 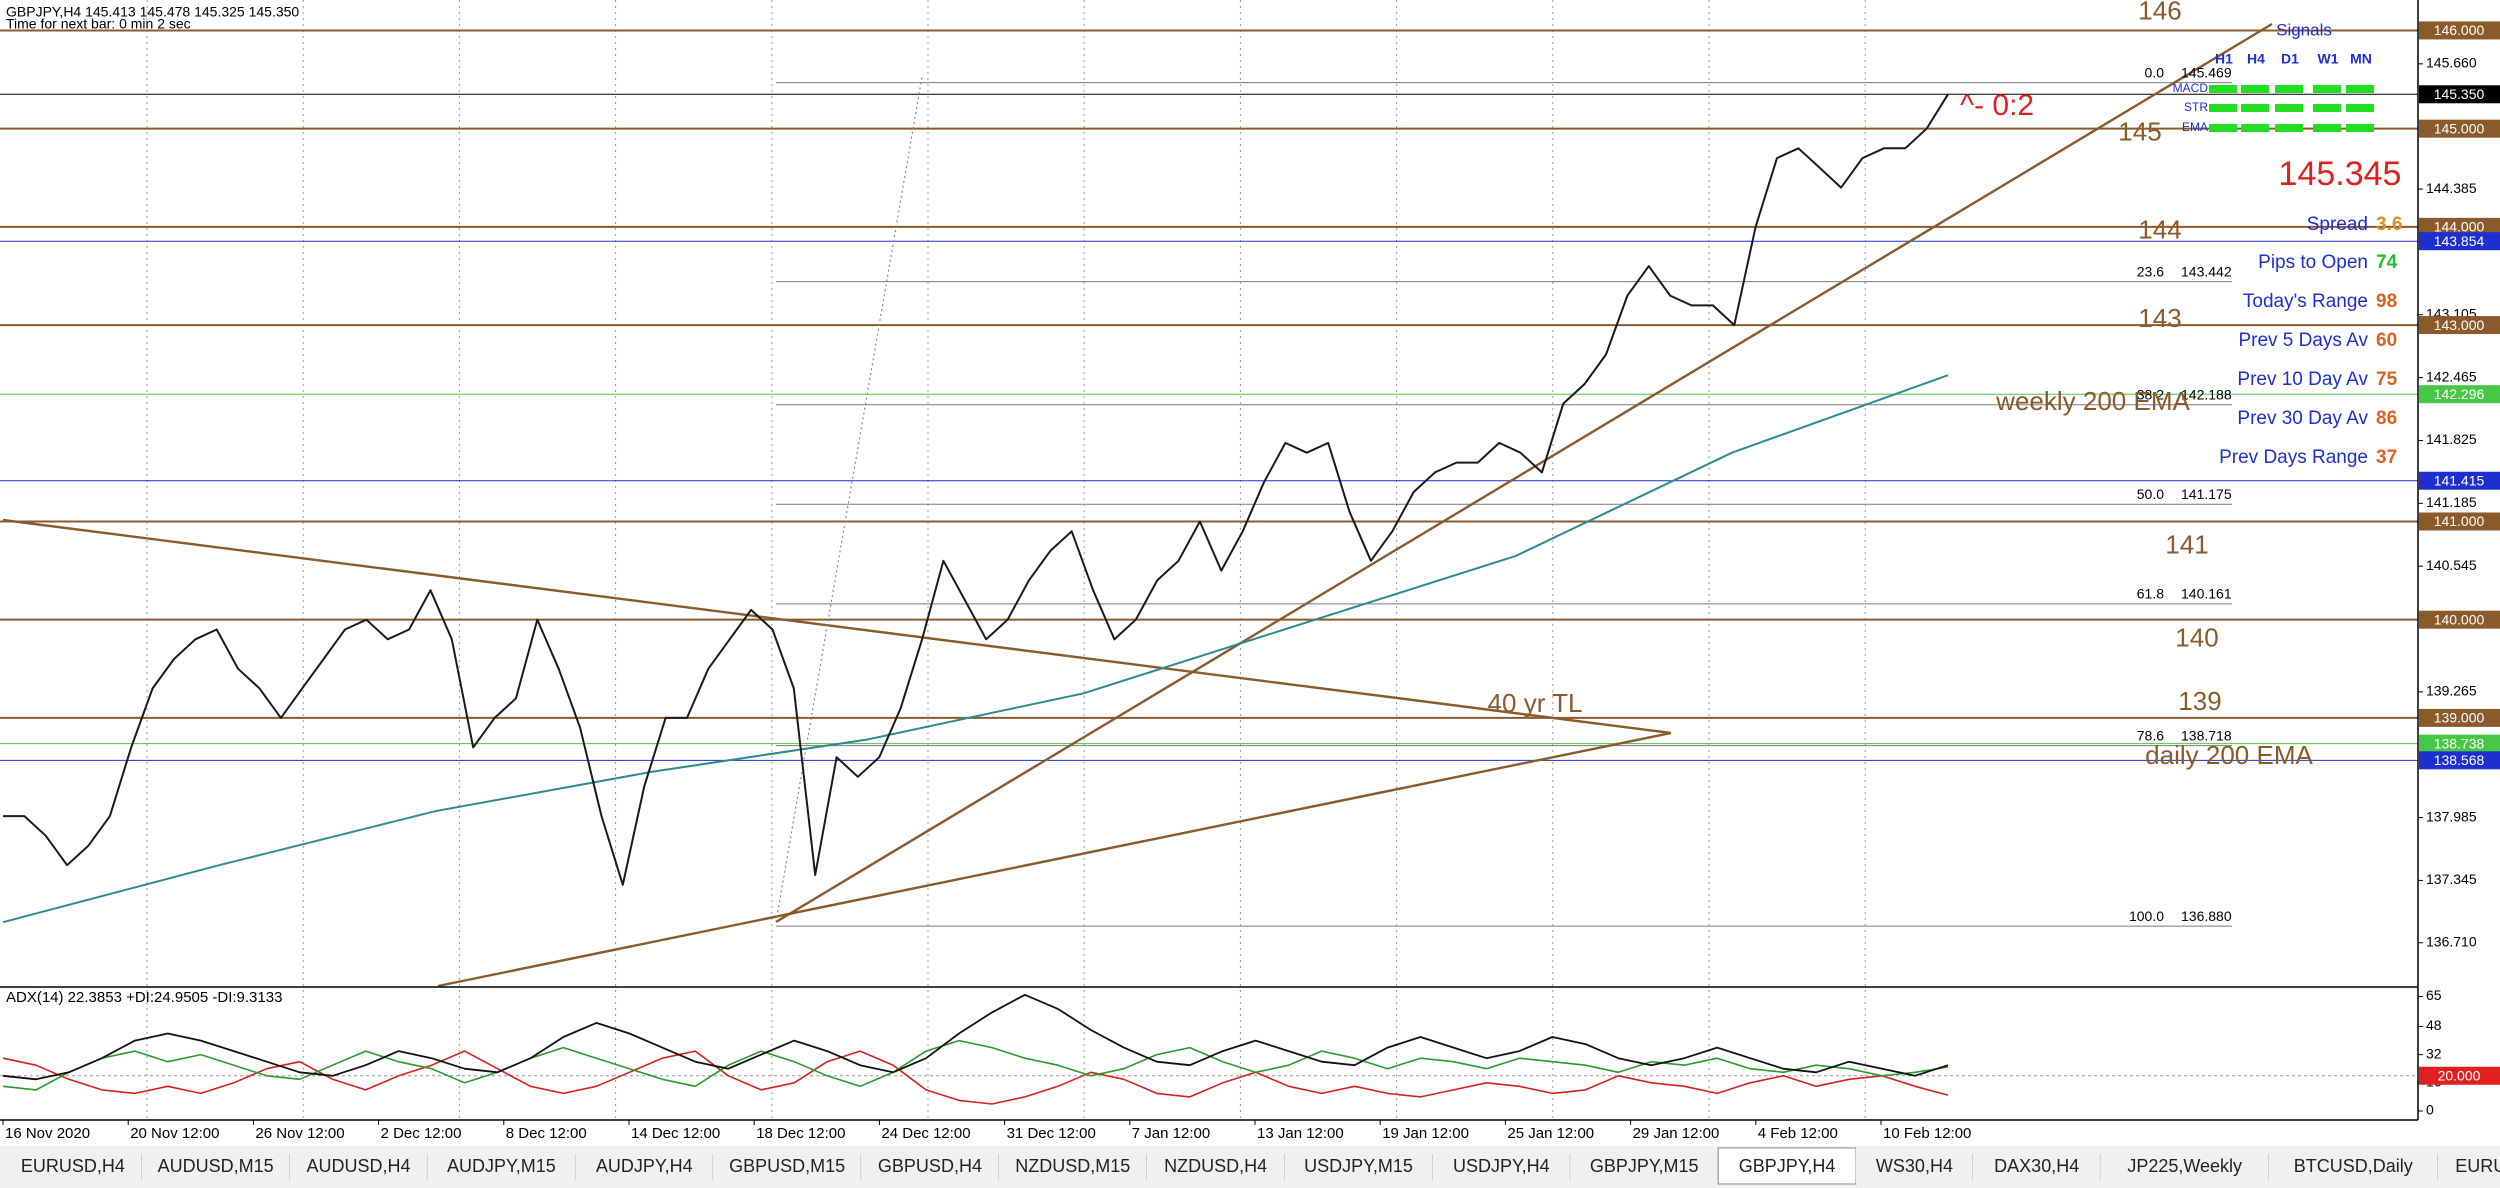 I want to click on x-tick-label: 31 Dec 12:00, so click(x=1051, y=1133).